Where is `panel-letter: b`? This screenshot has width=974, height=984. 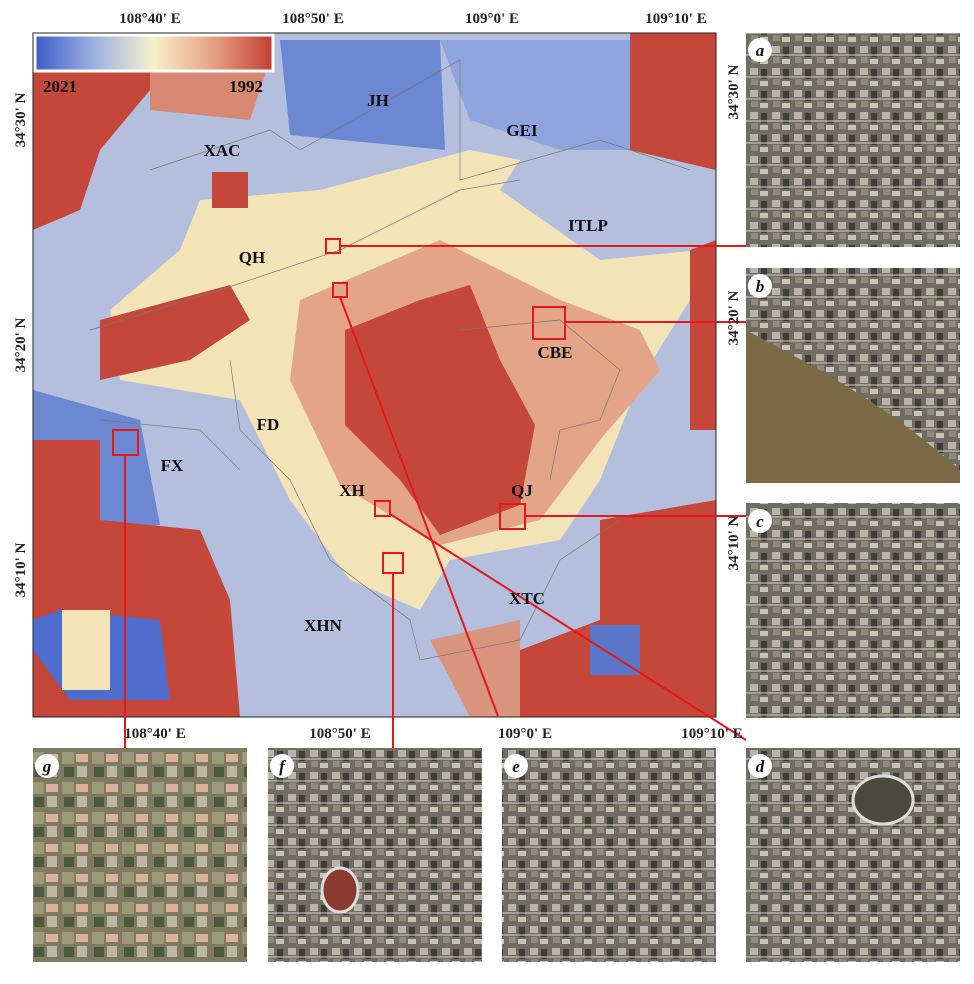
panel-letter: b is located at coordinates (760, 286).